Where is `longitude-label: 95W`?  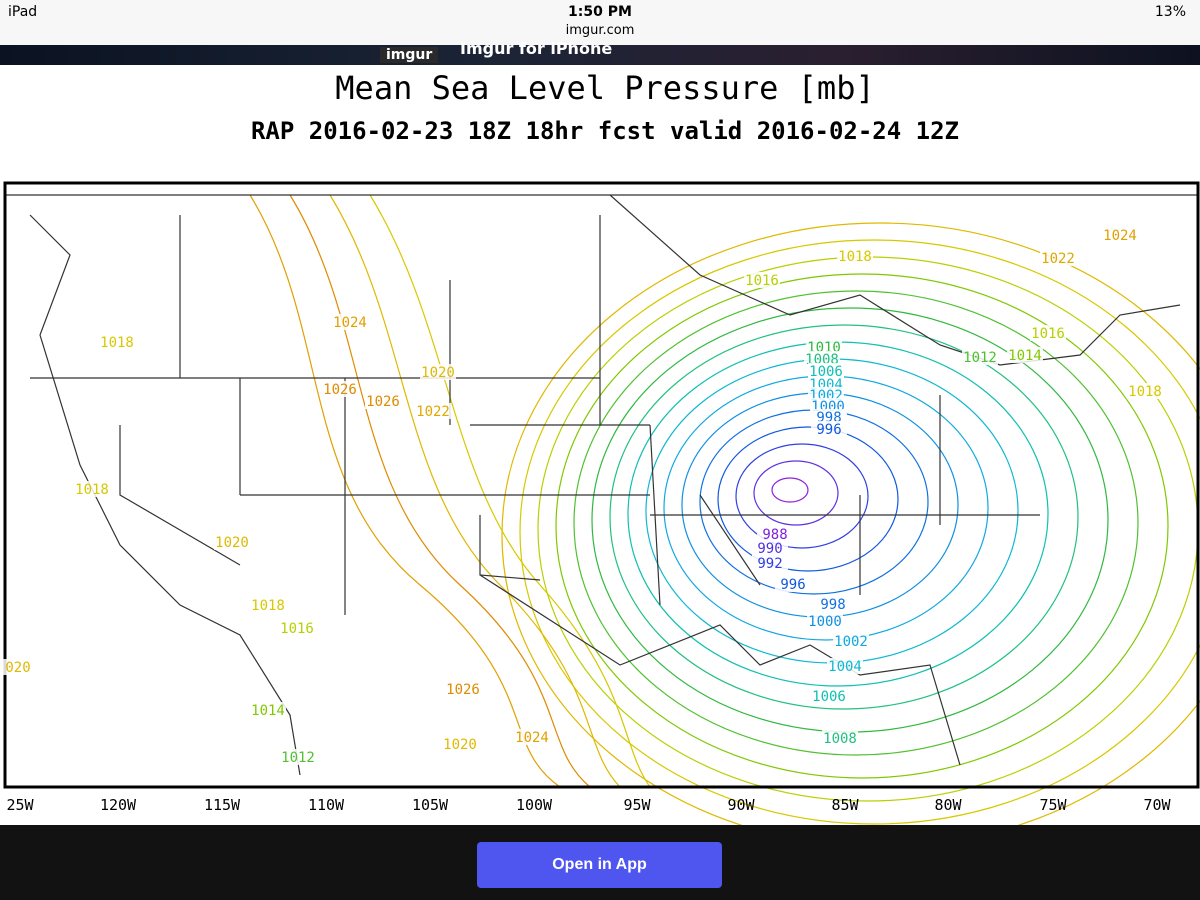 longitude-label: 95W is located at coordinates (637, 805).